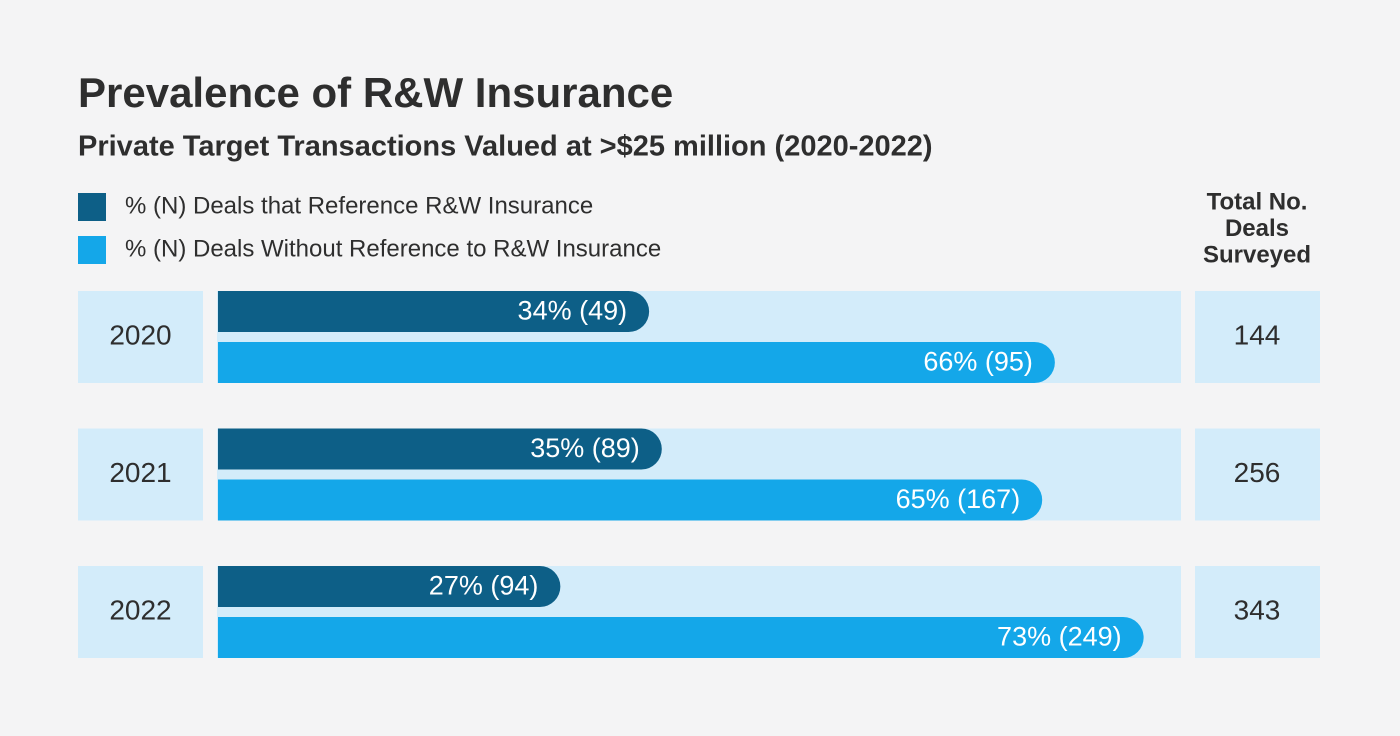  Describe the element at coordinates (1059, 637) in the screenshot. I see `value-label: 73% (249)` at that location.